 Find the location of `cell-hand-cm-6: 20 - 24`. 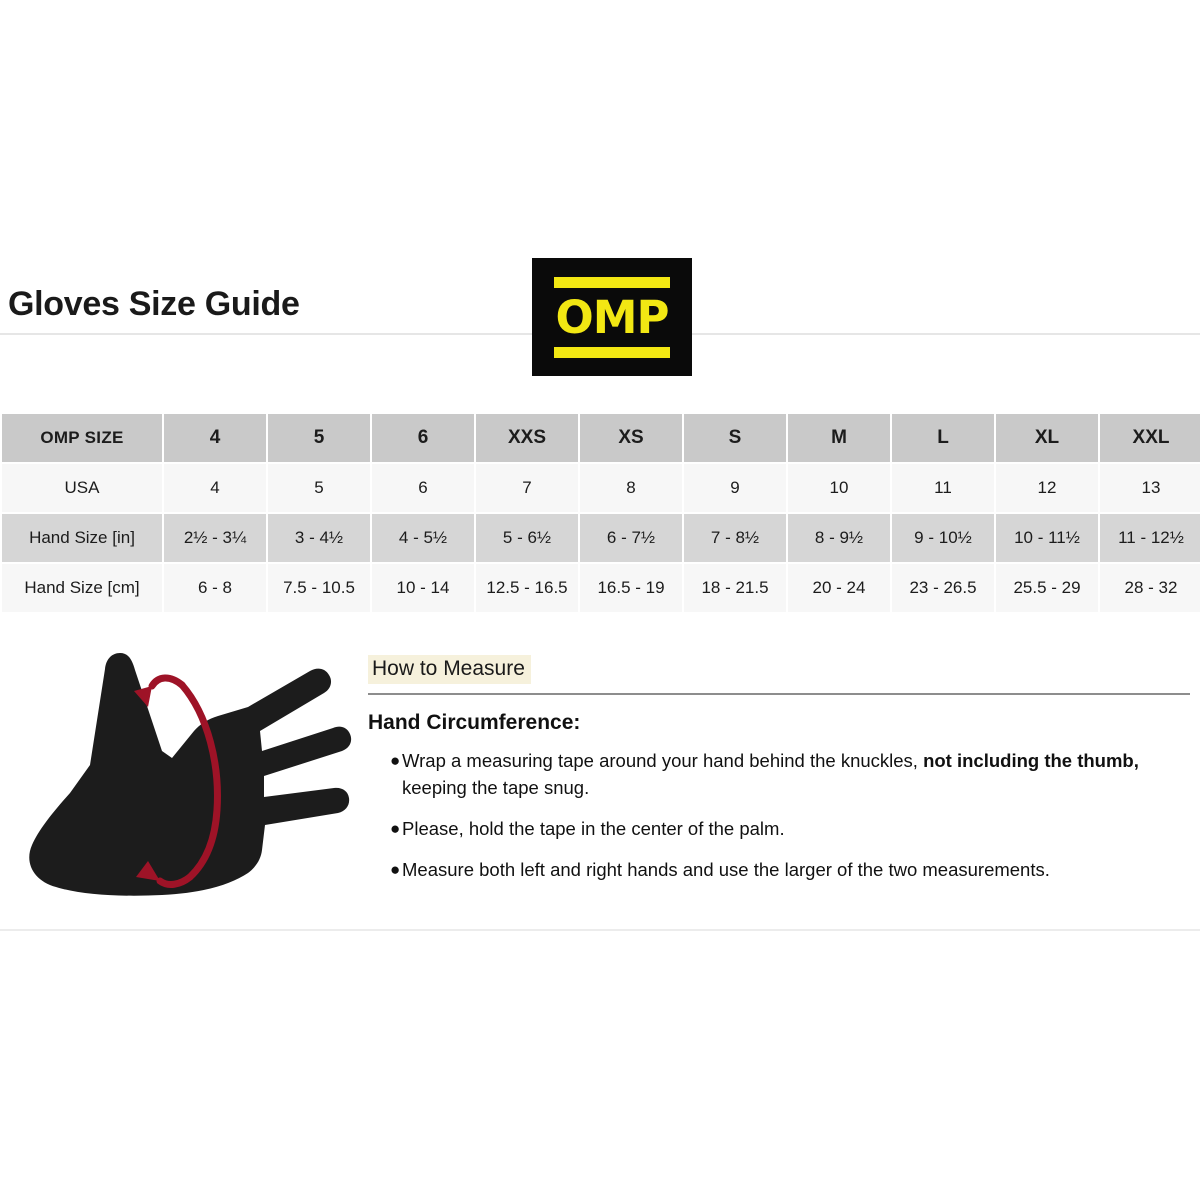

cell-hand-cm-6: 20 - 24 is located at coordinates (839, 588).